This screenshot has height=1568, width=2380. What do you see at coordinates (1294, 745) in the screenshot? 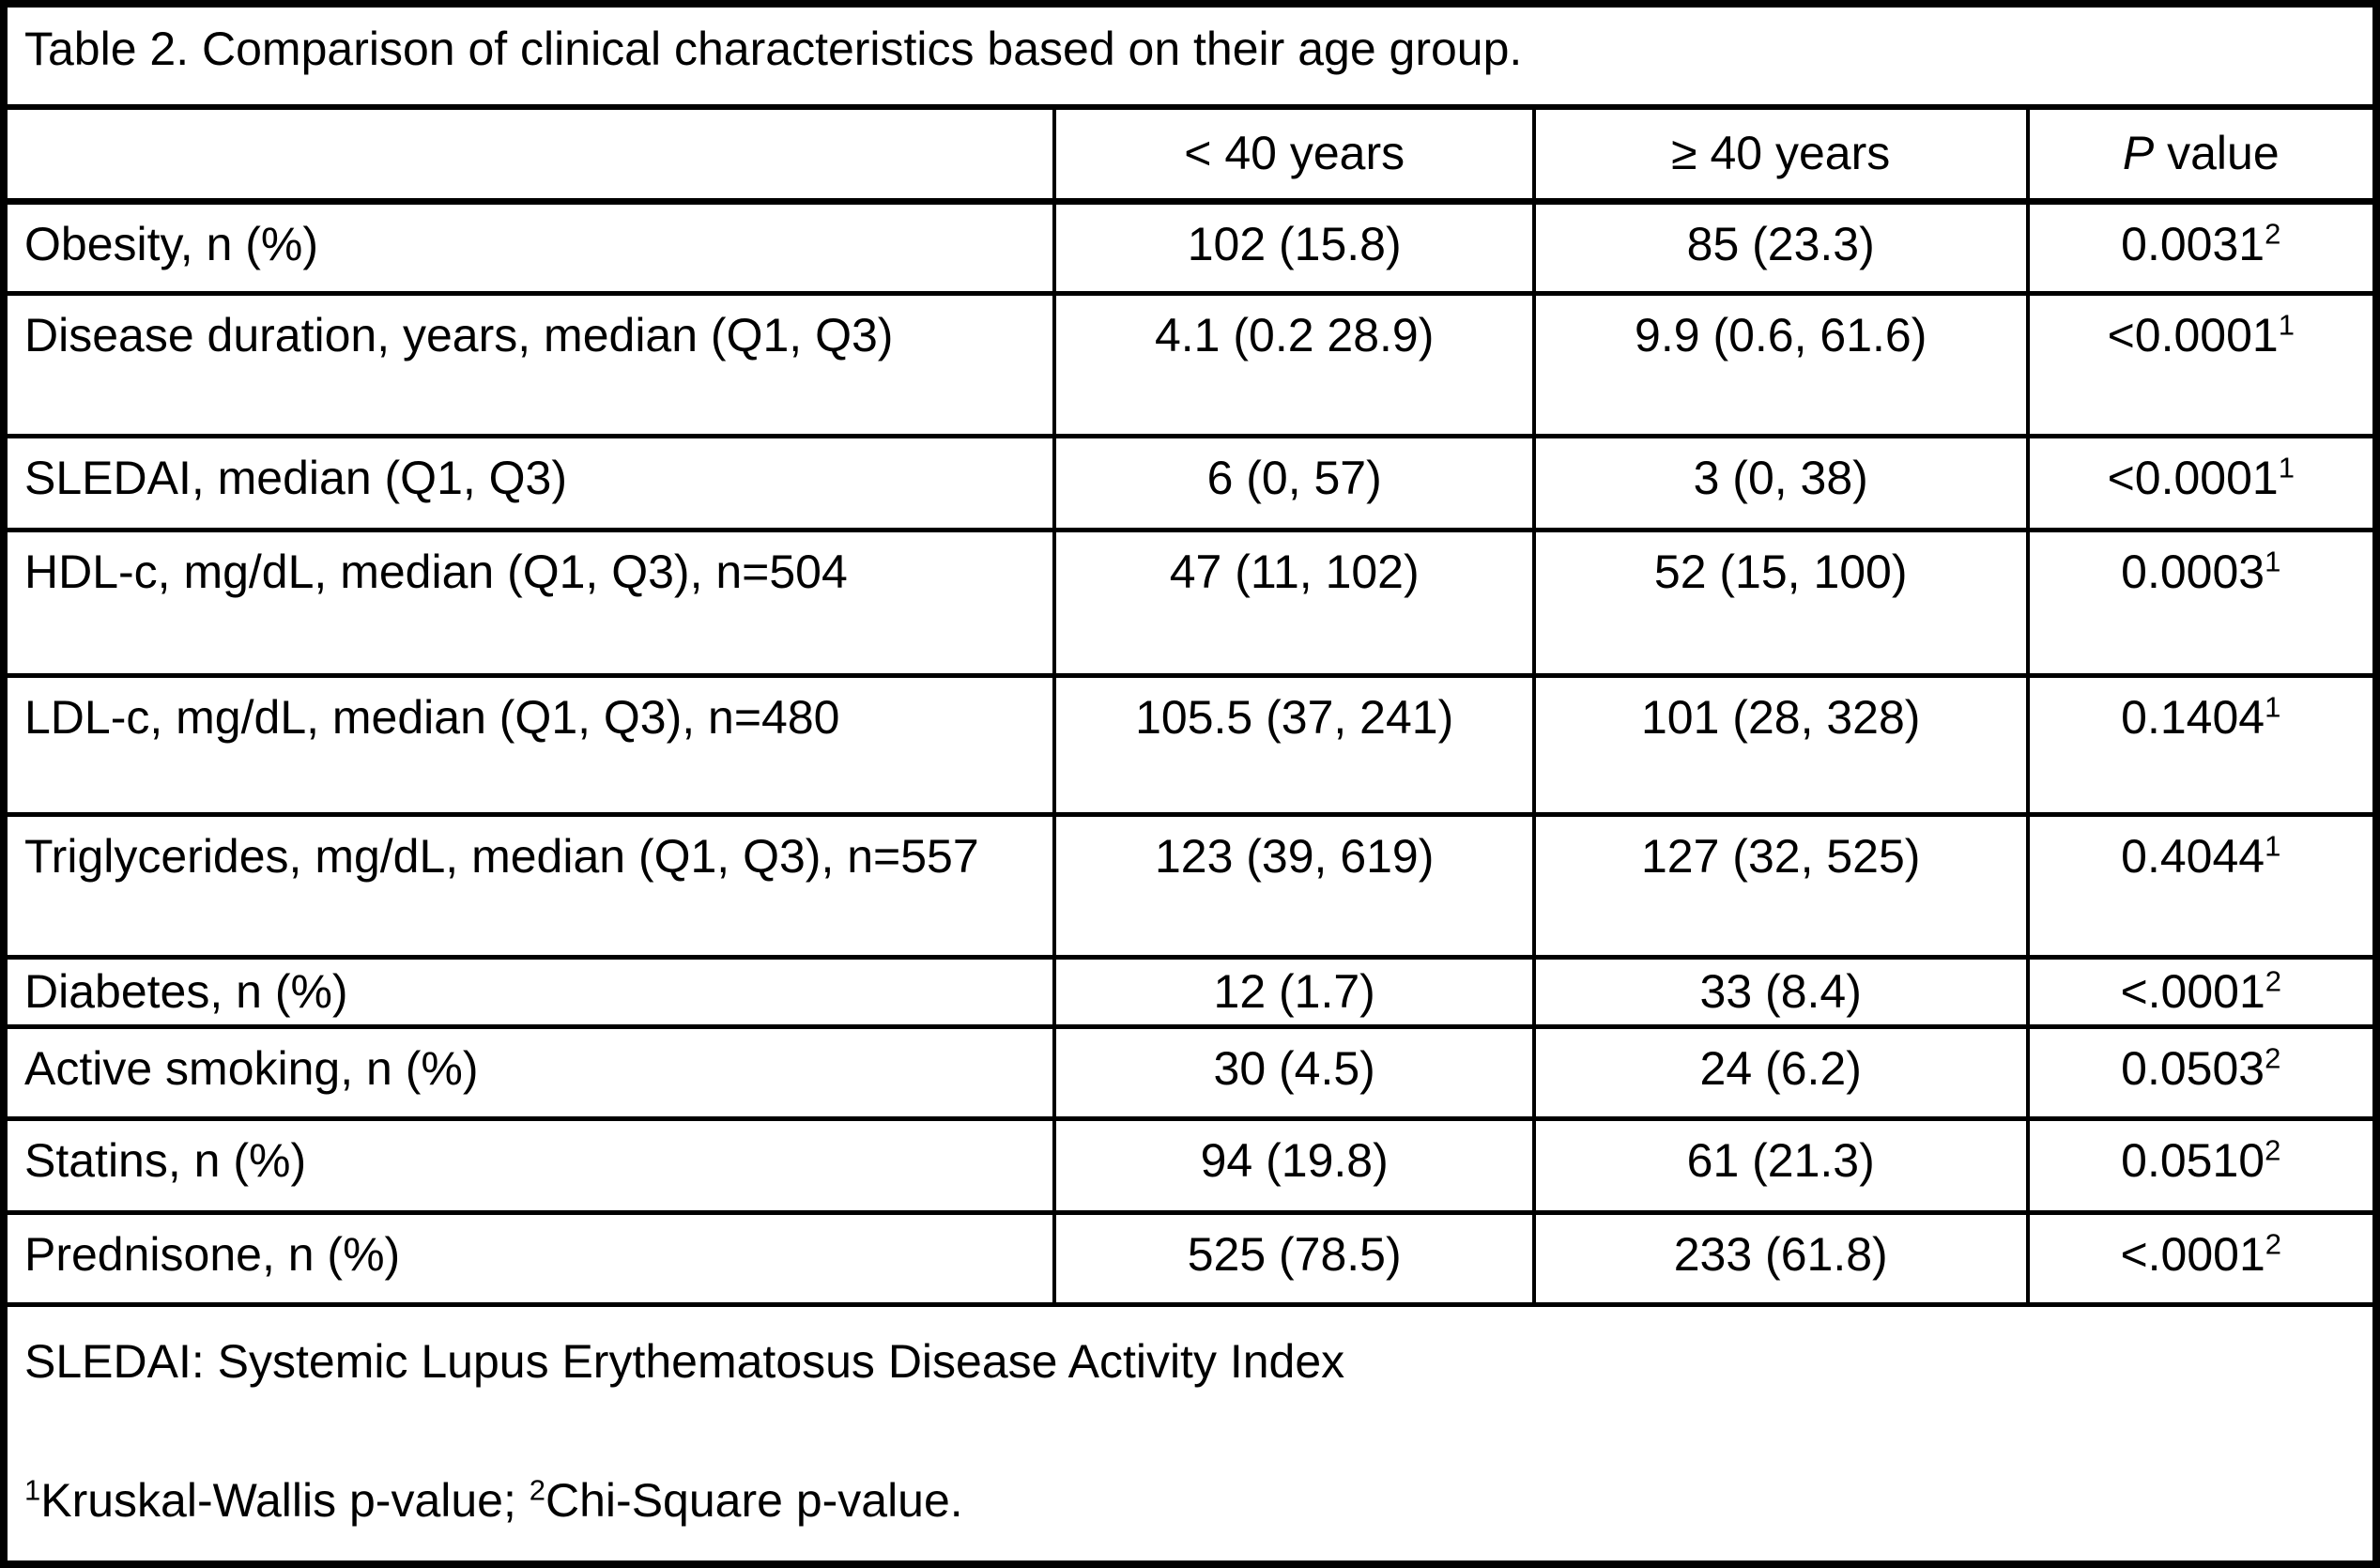
I see `value-lt40: 105.5 (37, 241)` at bounding box center [1294, 745].